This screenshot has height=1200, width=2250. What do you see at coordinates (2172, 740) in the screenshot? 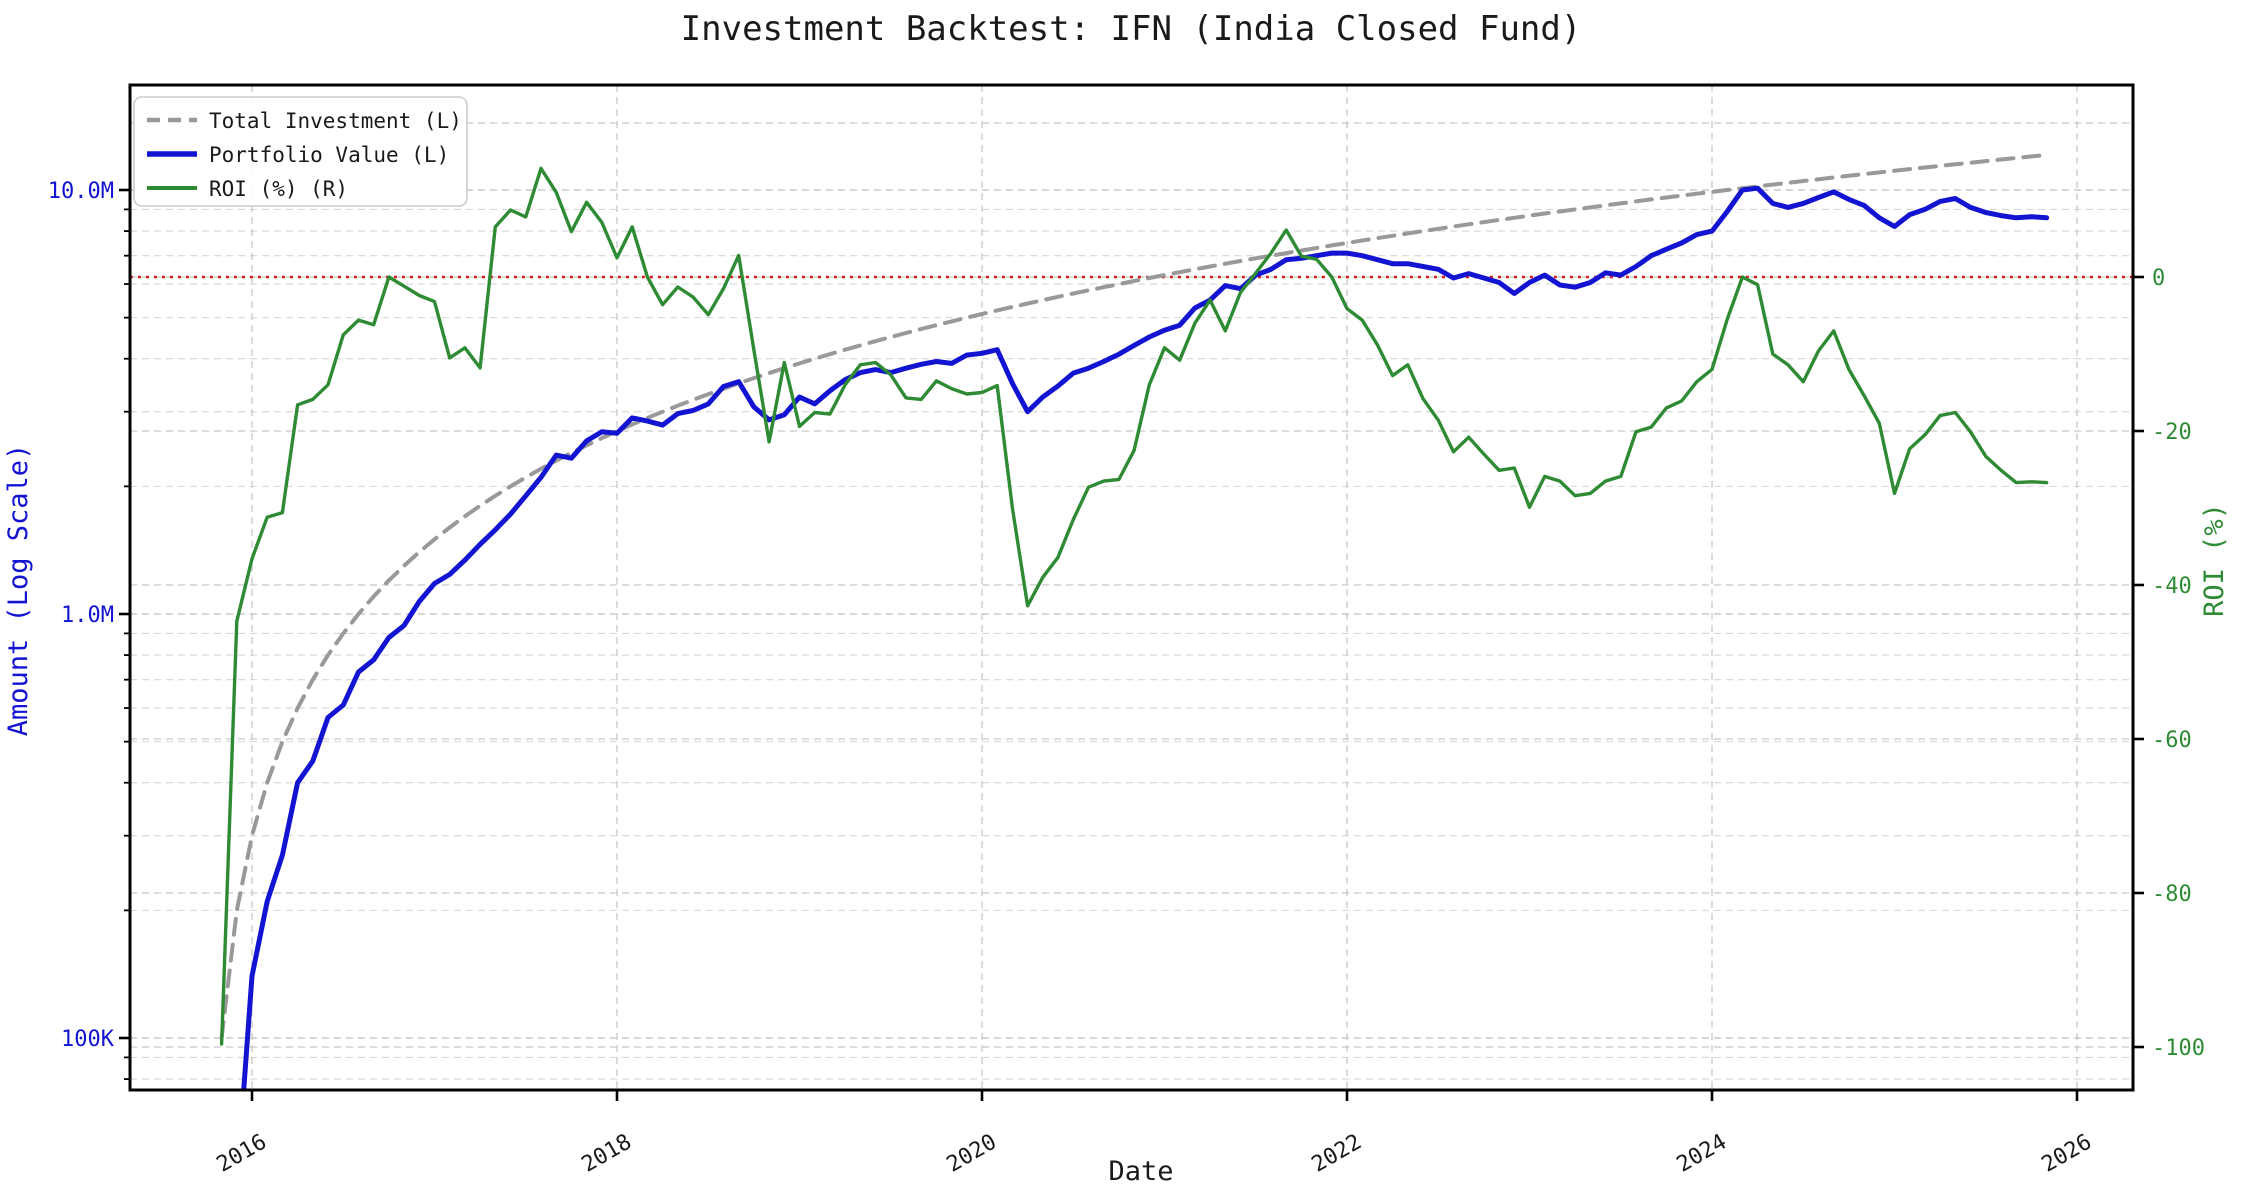
I see `right-tick-label: -60` at bounding box center [2172, 740].